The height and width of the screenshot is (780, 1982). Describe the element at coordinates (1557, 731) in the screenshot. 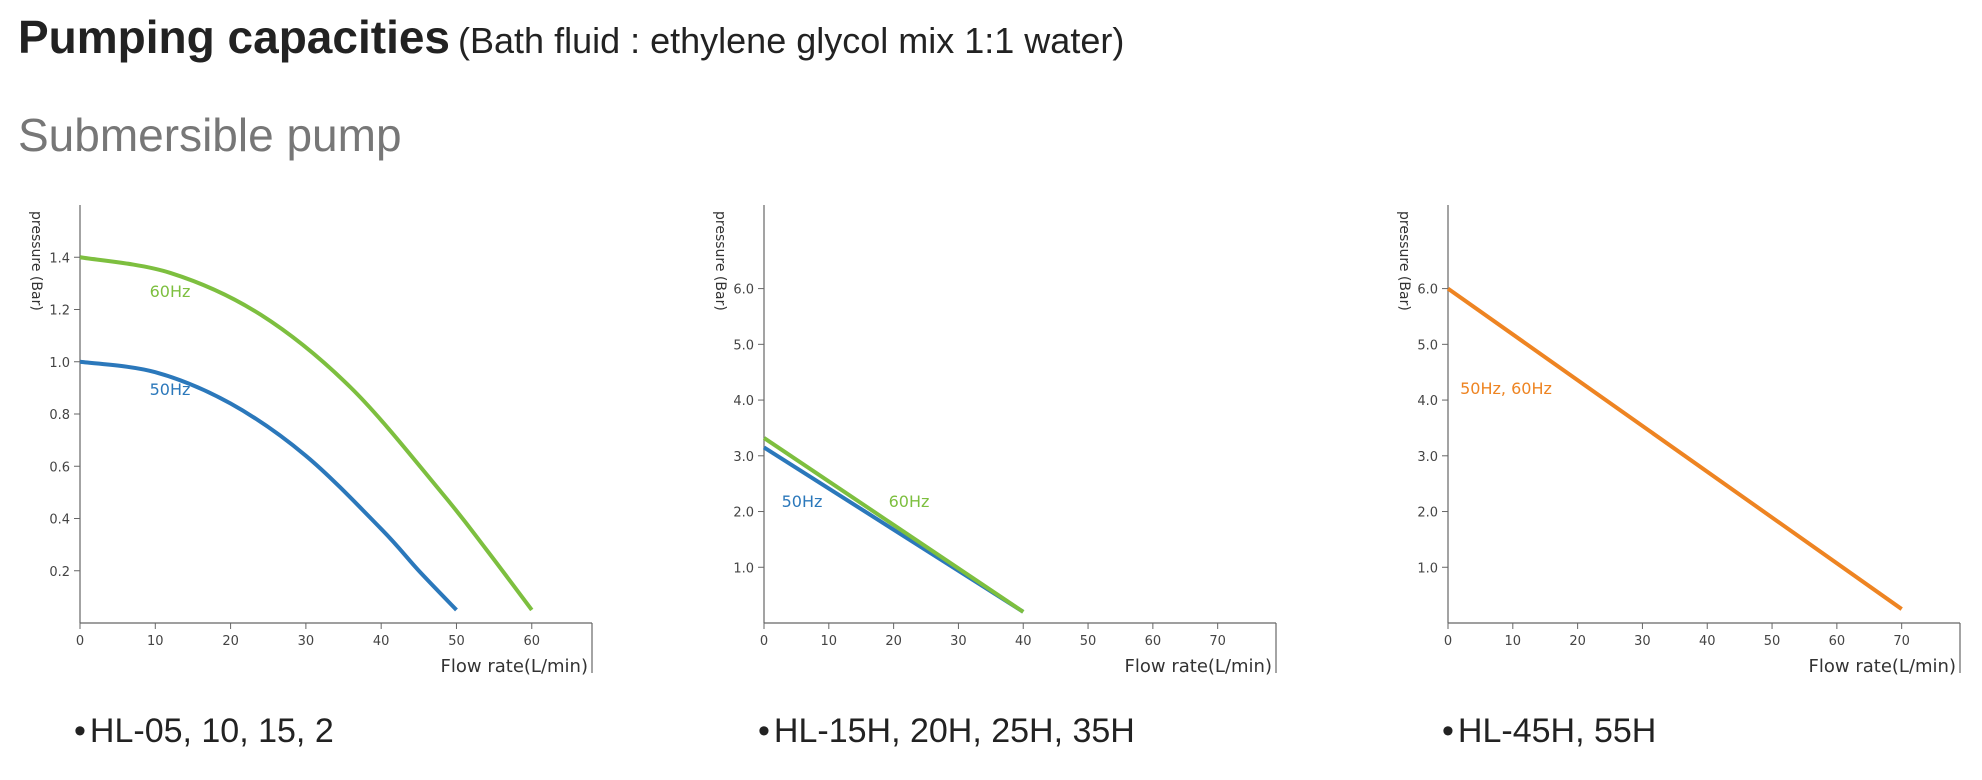

I see `caption-text: HL-45H, 55H` at that location.